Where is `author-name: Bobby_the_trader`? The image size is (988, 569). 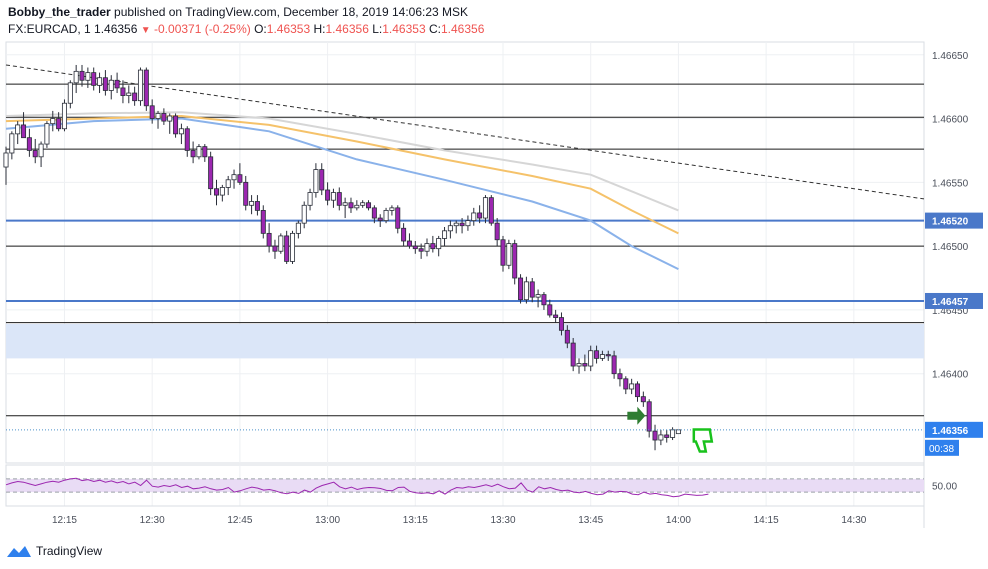
author-name: Bobby_the_trader is located at coordinates (59, 12).